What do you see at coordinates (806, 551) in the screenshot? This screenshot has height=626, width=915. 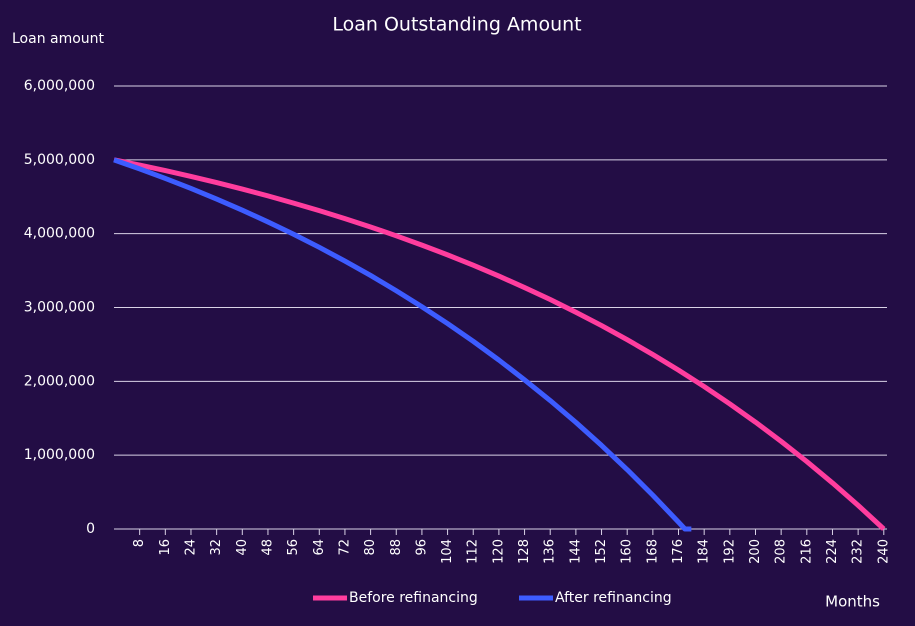 I see `x-tick-label: 216` at bounding box center [806, 551].